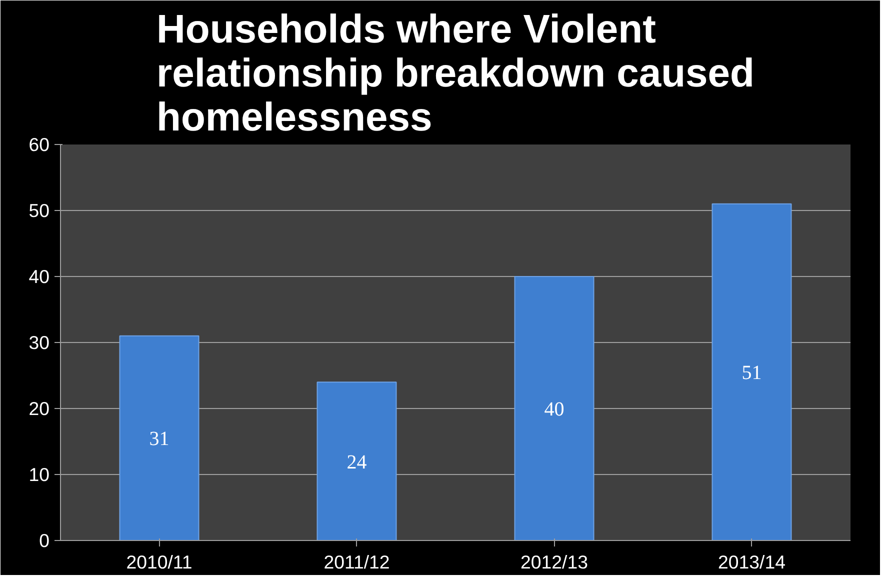 Image resolution: width=892 pixels, height=580 pixels. Describe the element at coordinates (554, 562) in the screenshot. I see `x-tick-label: 2012/13` at that location.